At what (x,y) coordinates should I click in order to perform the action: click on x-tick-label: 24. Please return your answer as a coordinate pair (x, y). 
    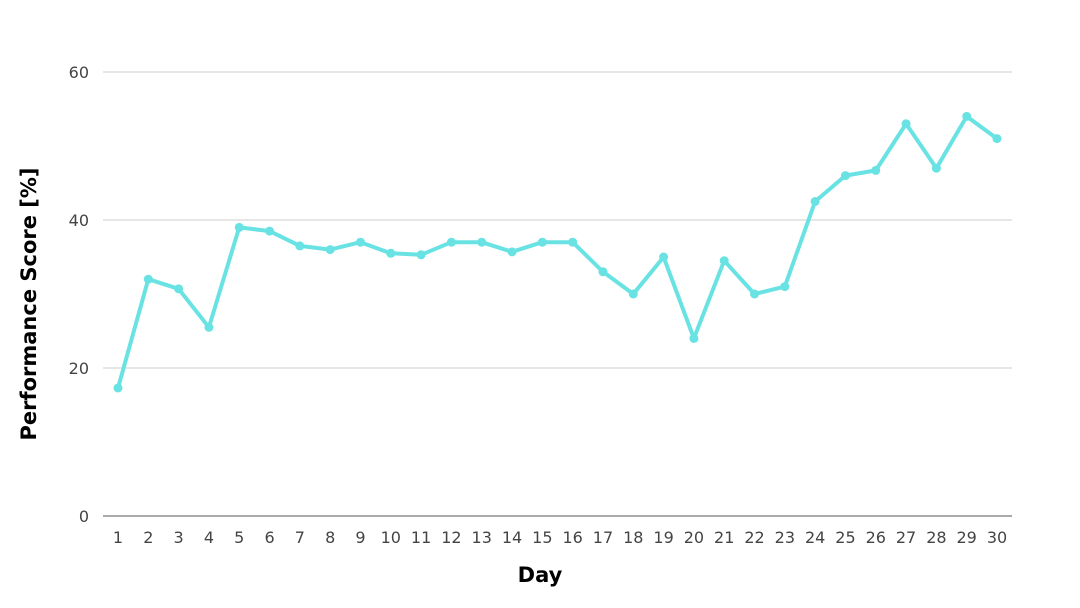
    Looking at the image, I should click on (815, 537).